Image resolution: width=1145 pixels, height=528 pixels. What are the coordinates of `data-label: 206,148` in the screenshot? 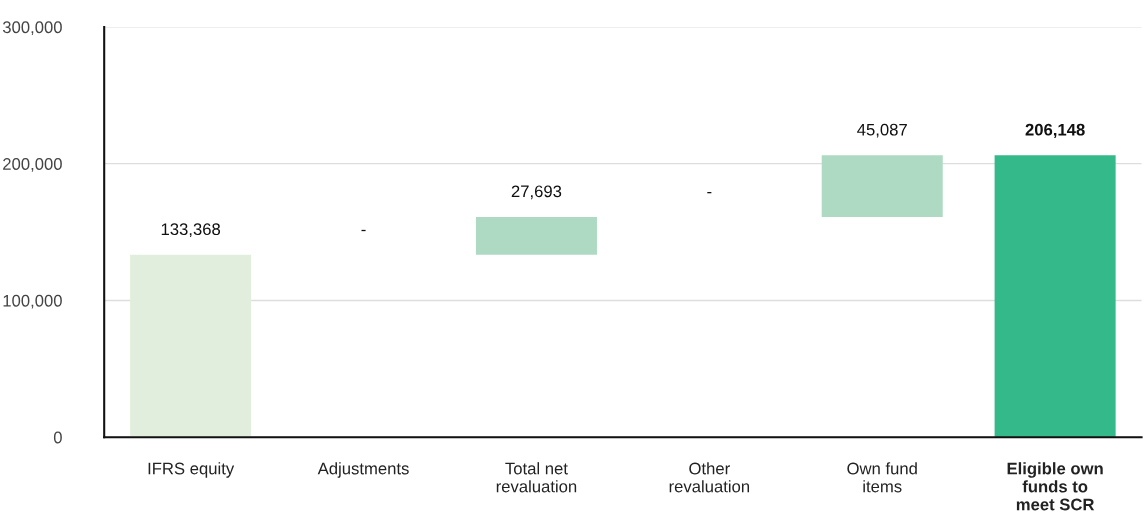 It's located at (1055, 130).